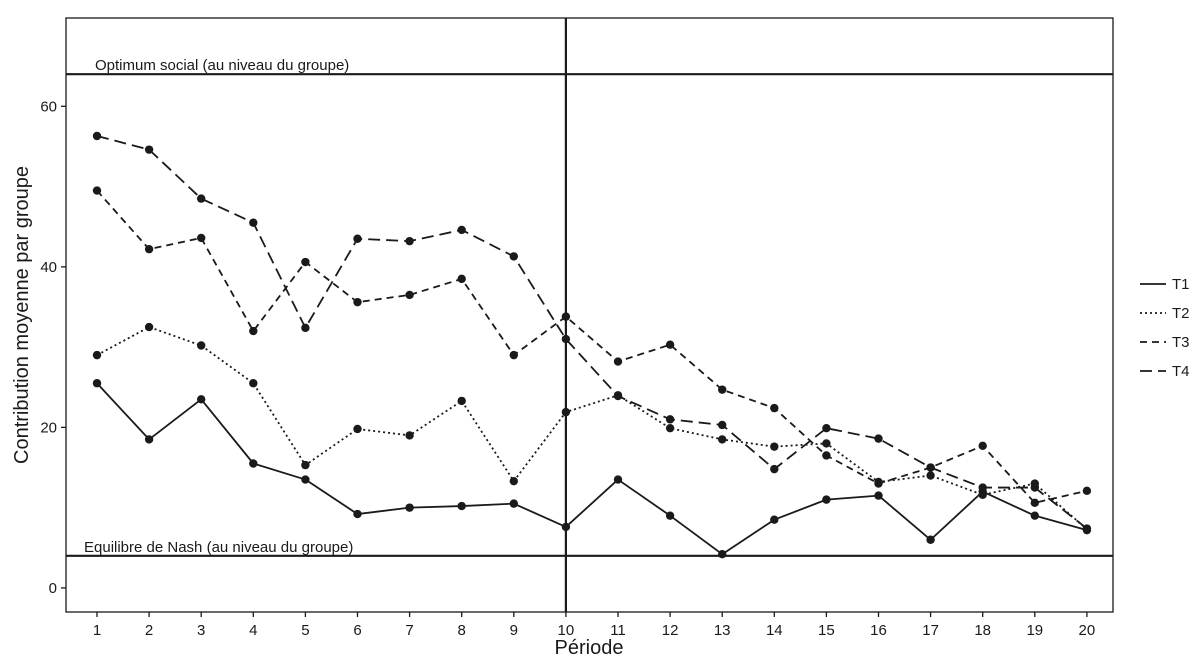 This screenshot has height=659, width=1194. I want to click on x-axis: 1 2 3 4 5 6 7 8 9 10 11 12 13 14 15 16 17 18 19 20, so click(594, 625).